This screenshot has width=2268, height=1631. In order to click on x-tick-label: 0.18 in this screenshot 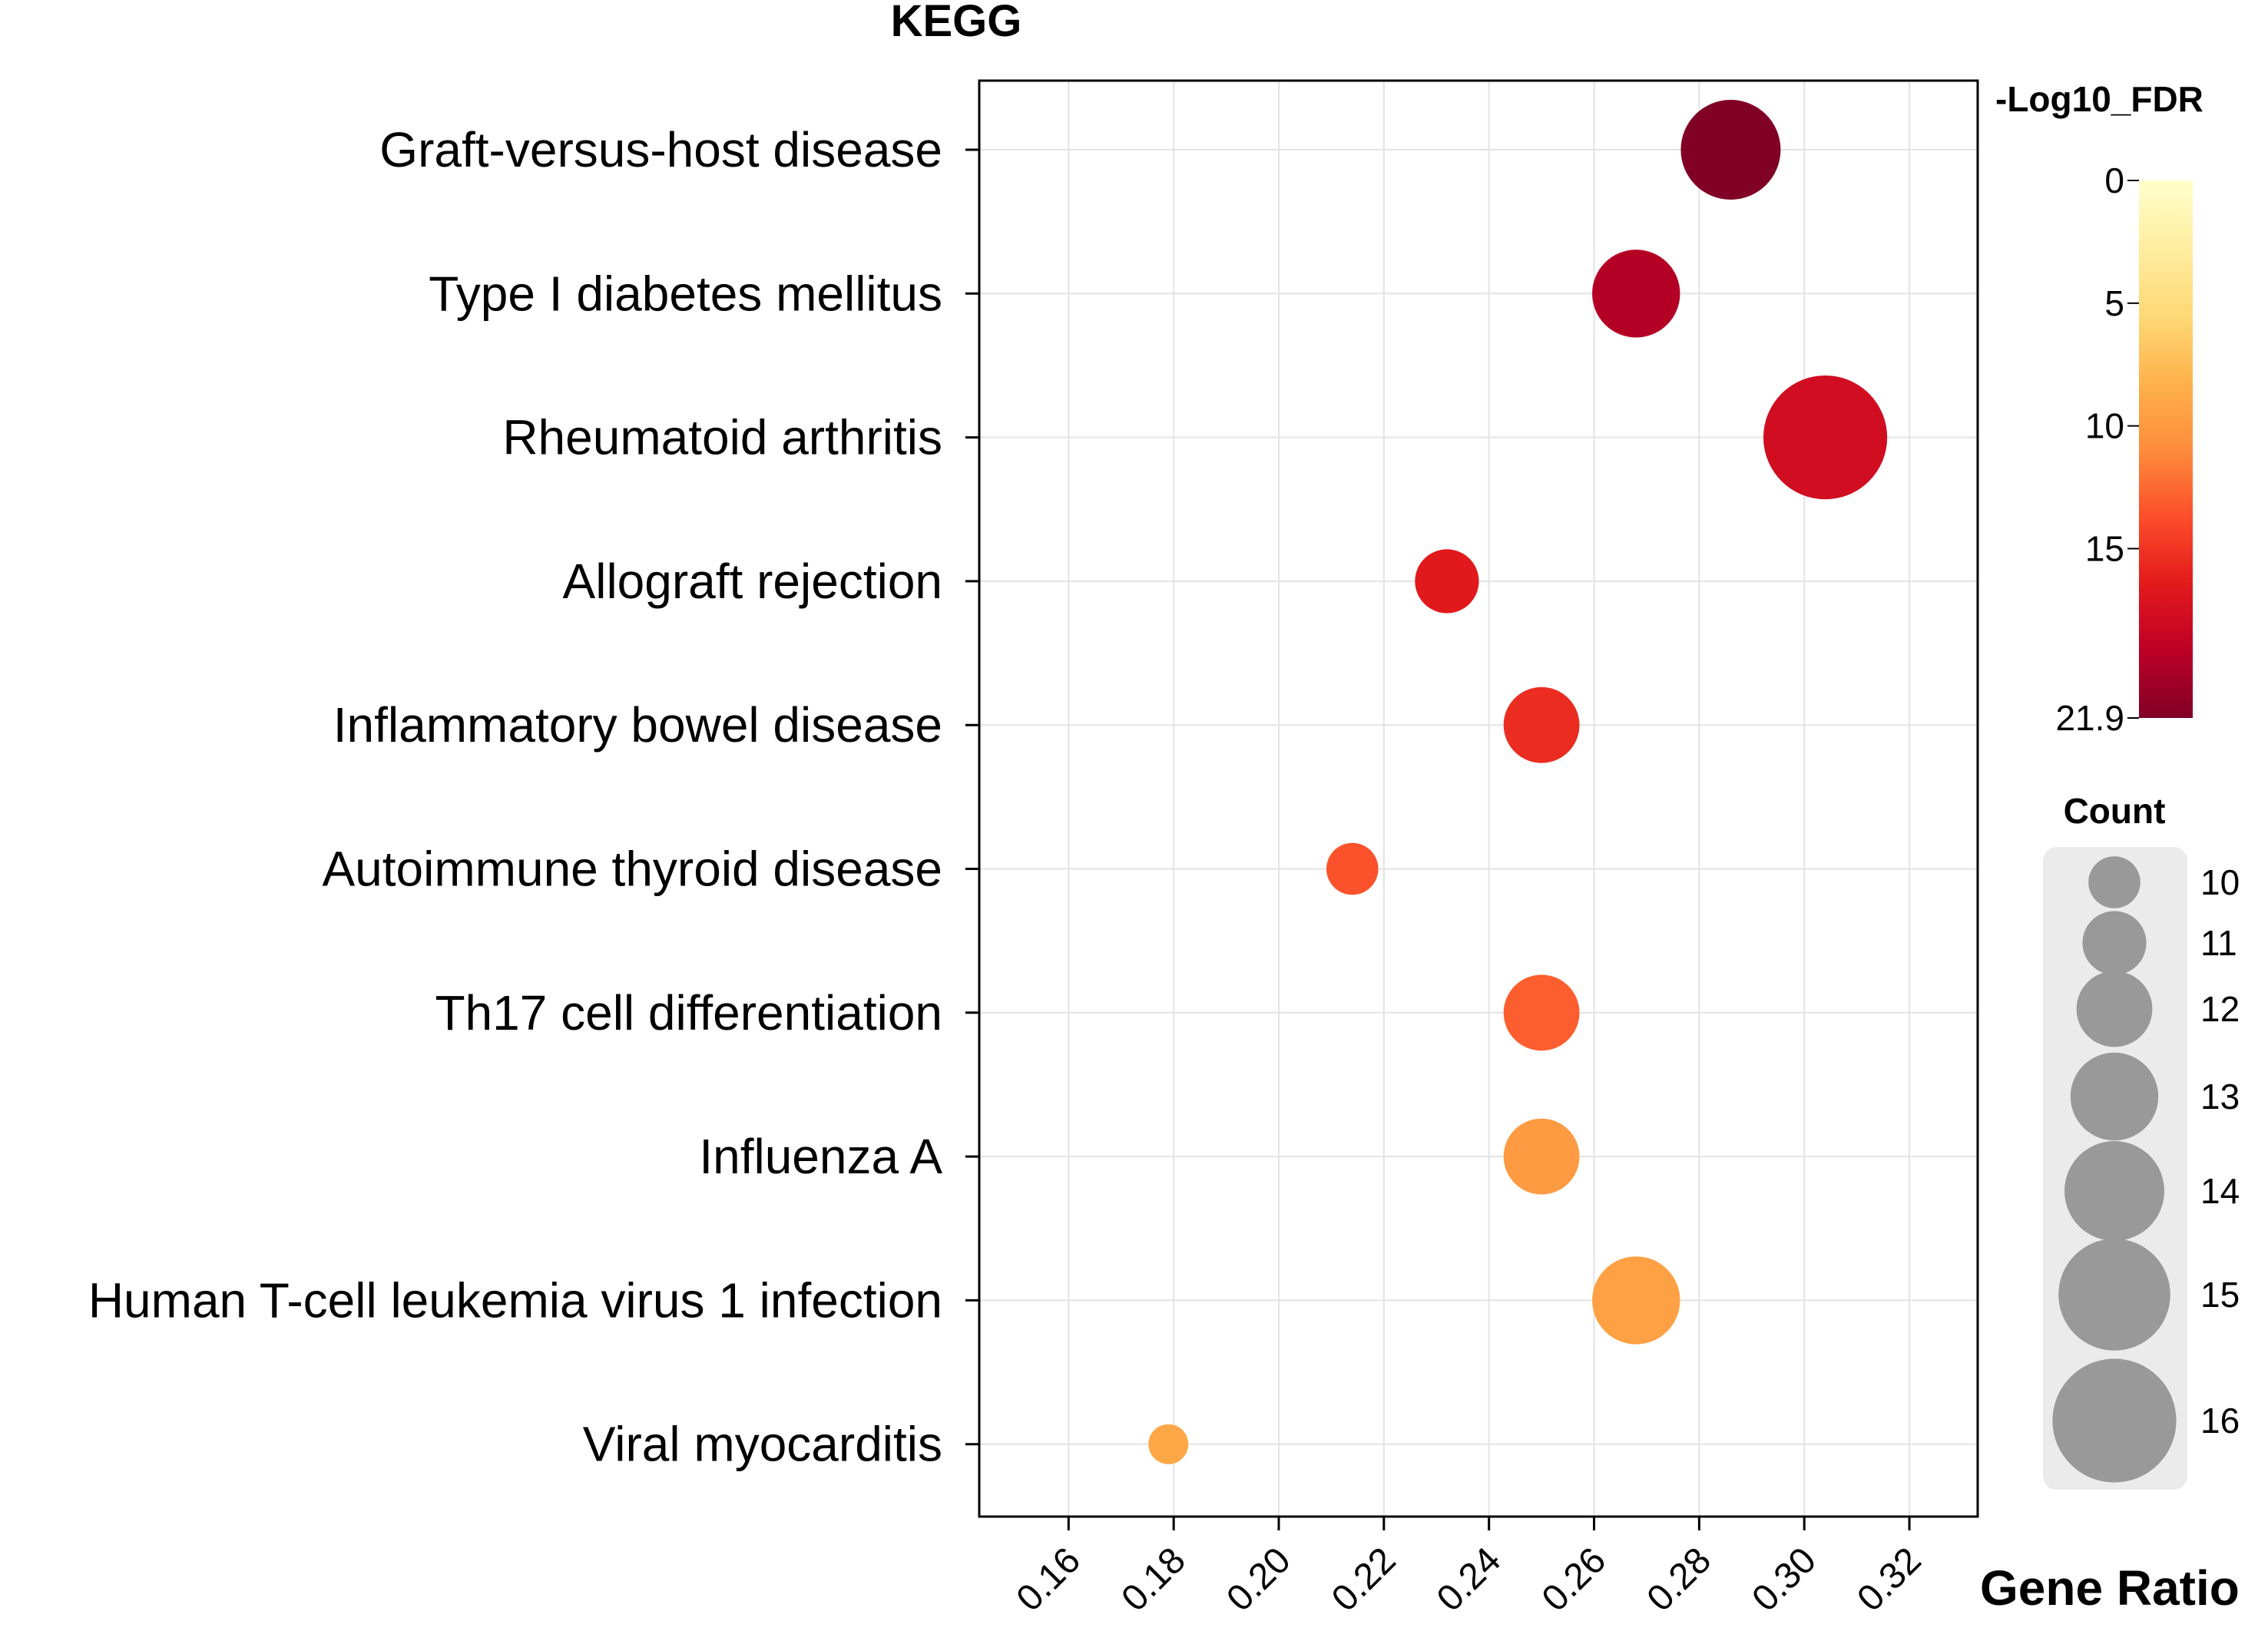, I will do `click(1154, 1579)`.